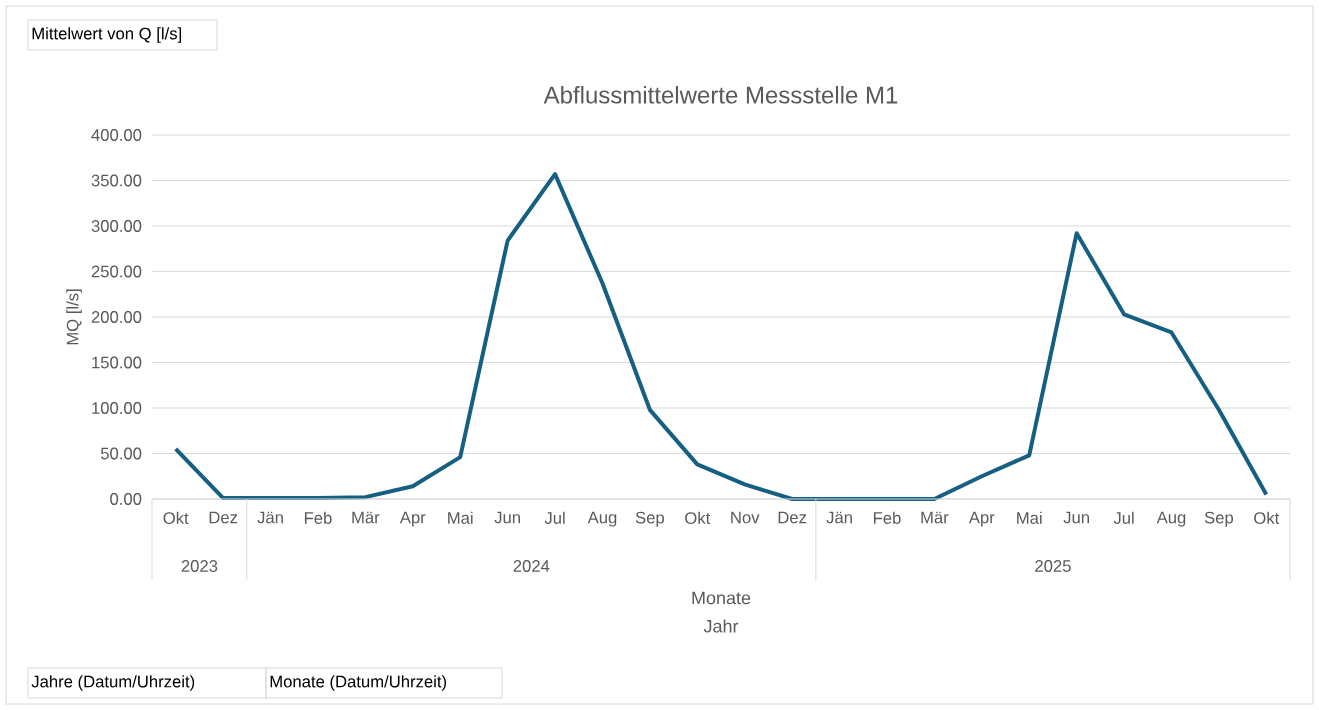  What do you see at coordinates (117, 362) in the screenshot?
I see `y-tick-label: 150.00` at bounding box center [117, 362].